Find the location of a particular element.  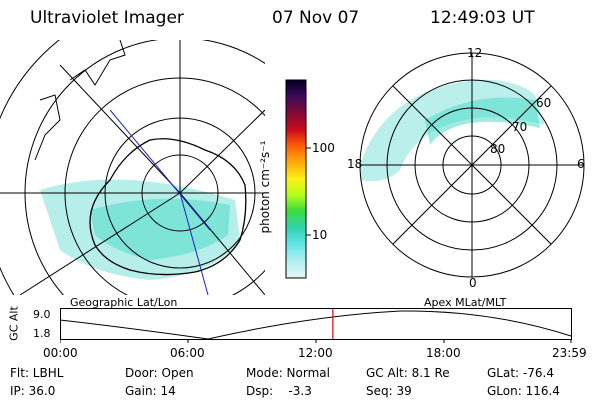

status-dsp: Dsp: -3.3 is located at coordinates (279, 391).